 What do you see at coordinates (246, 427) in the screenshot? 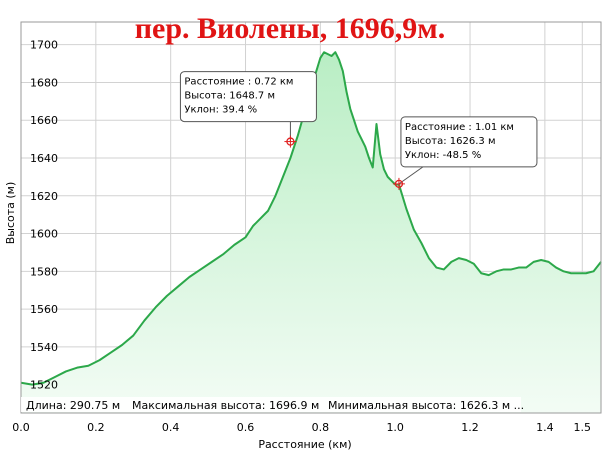
I see `x-tick-label: 0.6` at bounding box center [246, 427].